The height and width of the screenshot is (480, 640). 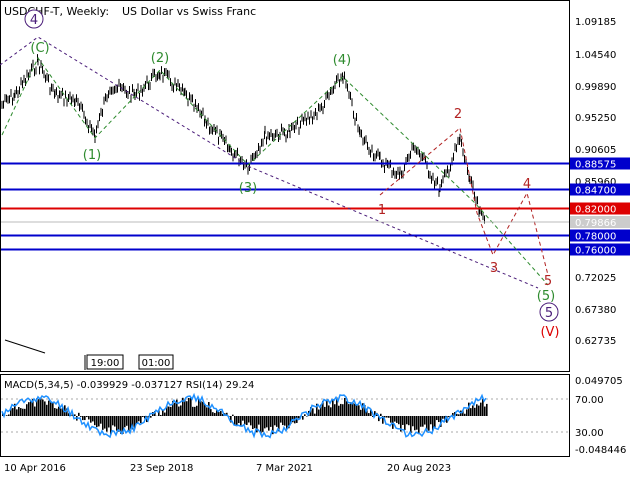 What do you see at coordinates (548, 281) in the screenshot?
I see `wave-label-red-5: 5` at bounding box center [548, 281].